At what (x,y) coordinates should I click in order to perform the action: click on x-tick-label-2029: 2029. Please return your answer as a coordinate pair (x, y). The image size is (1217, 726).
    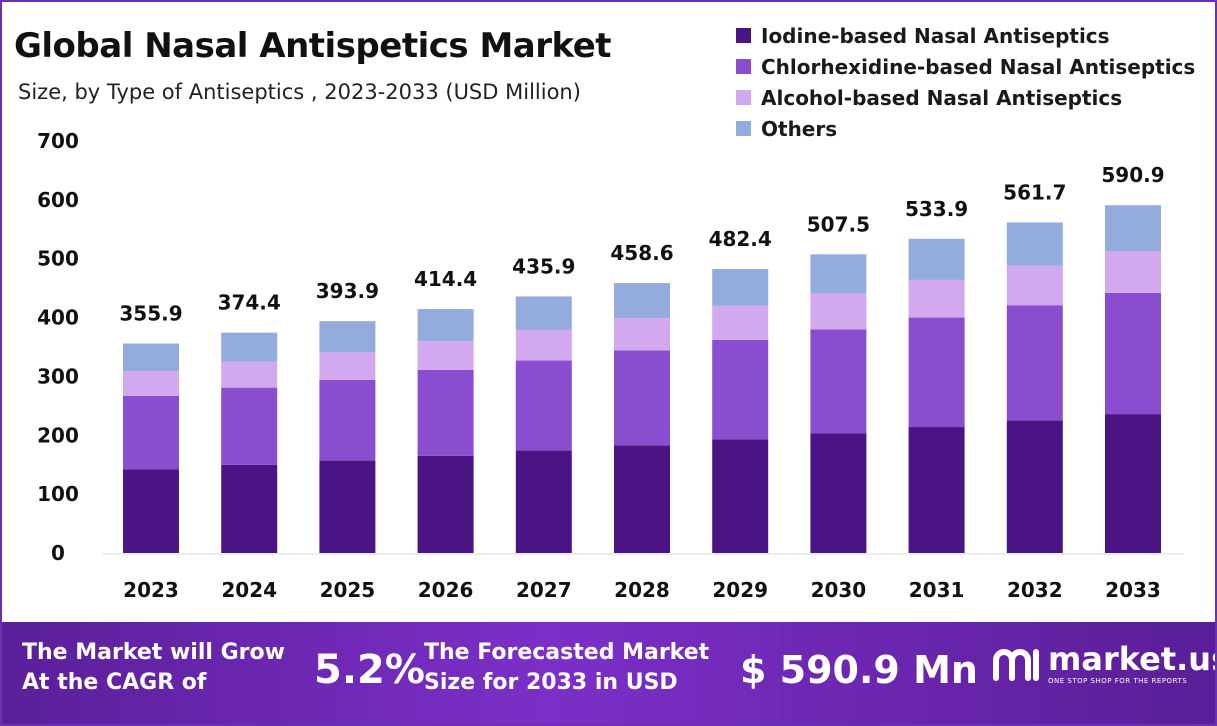
    Looking at the image, I should click on (740, 590).